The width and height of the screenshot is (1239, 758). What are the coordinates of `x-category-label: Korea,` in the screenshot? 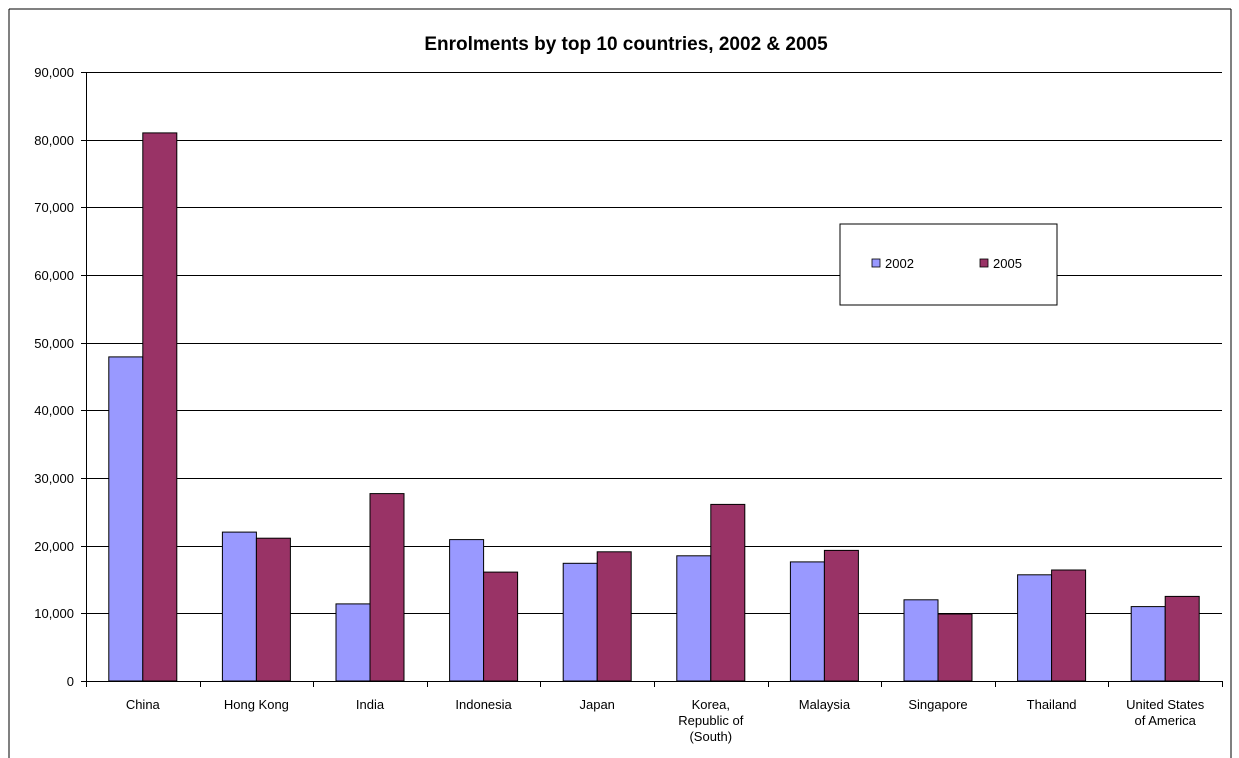 It's located at (711, 704).